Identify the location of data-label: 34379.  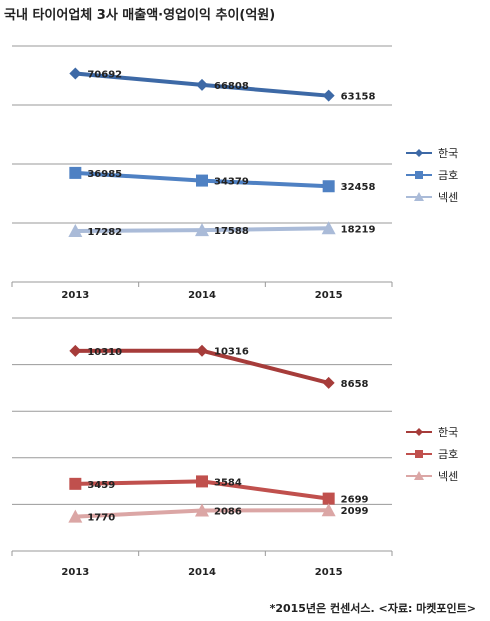
(231, 182).